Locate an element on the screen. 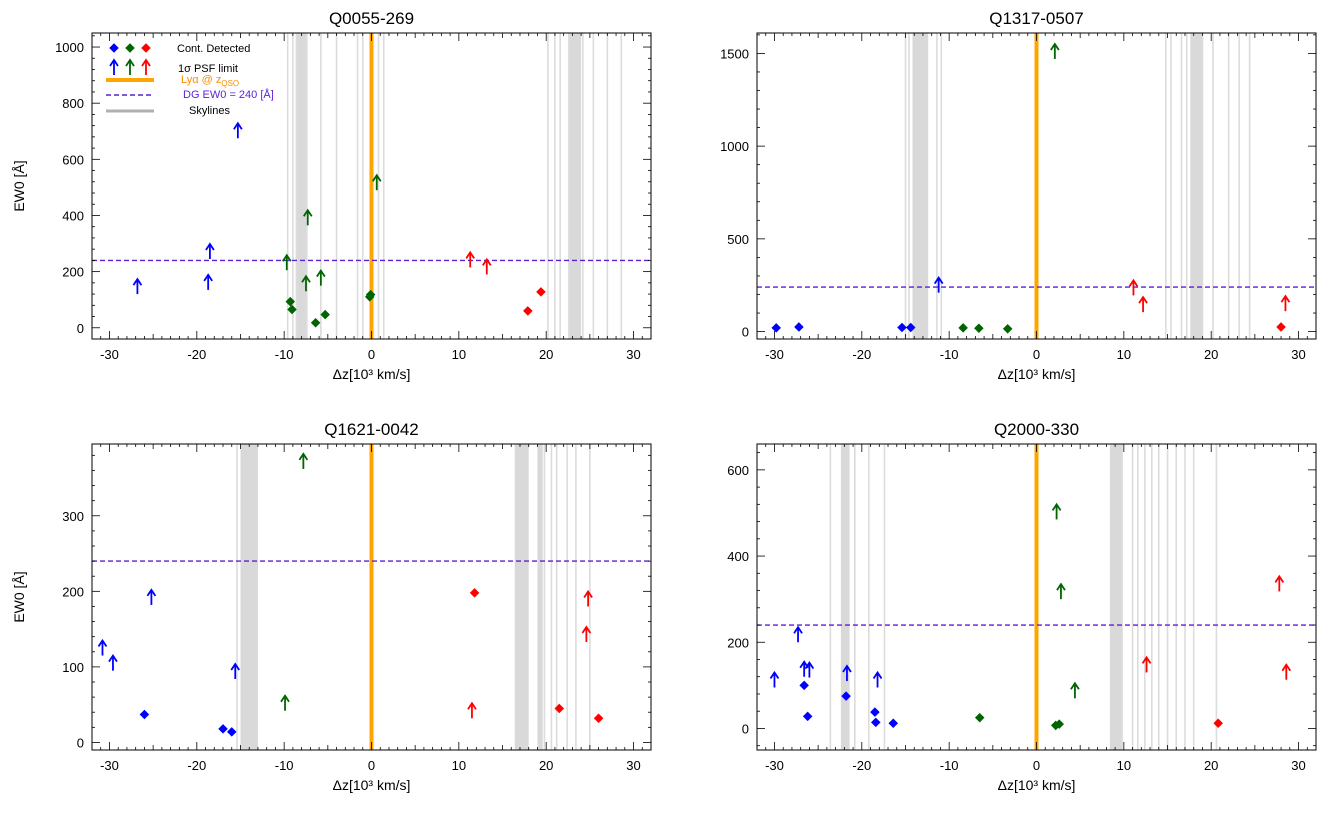 The height and width of the screenshot is (817, 1337). y-axis-label: EW0 [Å] is located at coordinates (19, 596).